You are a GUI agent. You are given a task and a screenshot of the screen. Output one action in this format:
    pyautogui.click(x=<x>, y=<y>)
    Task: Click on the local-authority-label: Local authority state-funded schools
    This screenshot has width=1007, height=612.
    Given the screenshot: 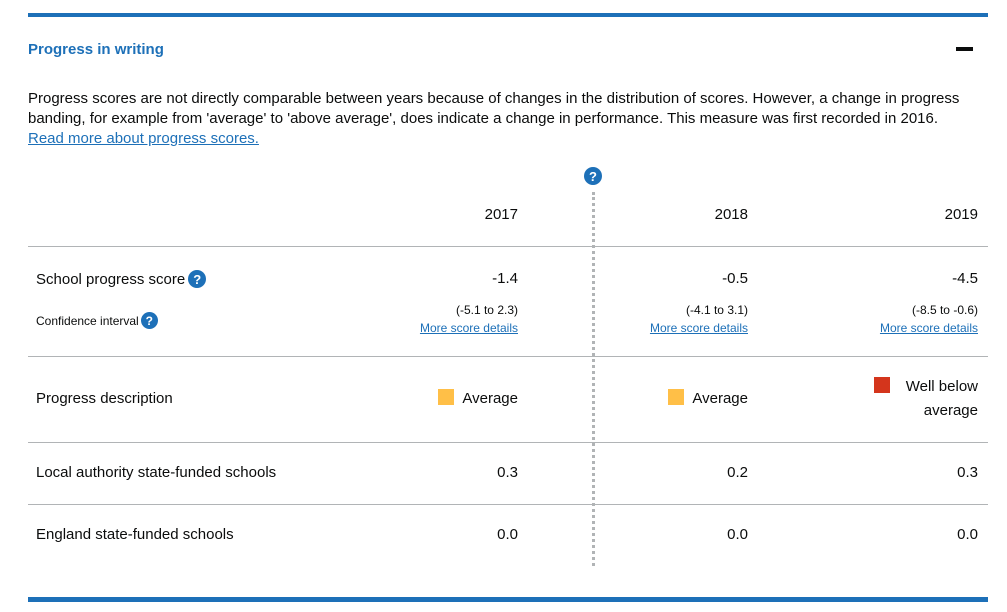 What is the action you would take?
    pyautogui.click(x=156, y=472)
    